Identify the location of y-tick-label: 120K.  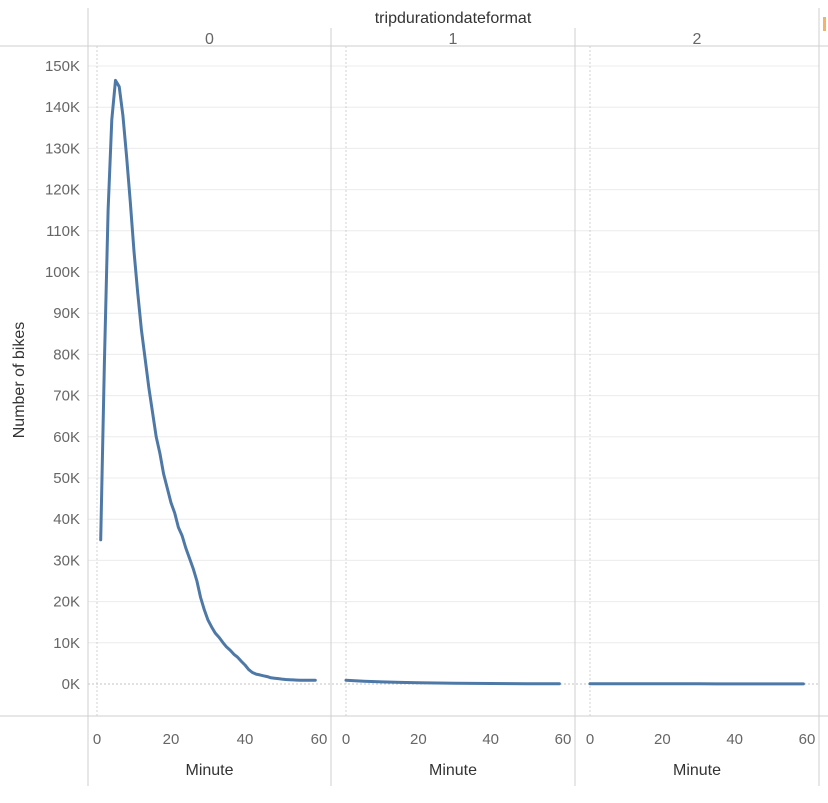
(62, 190).